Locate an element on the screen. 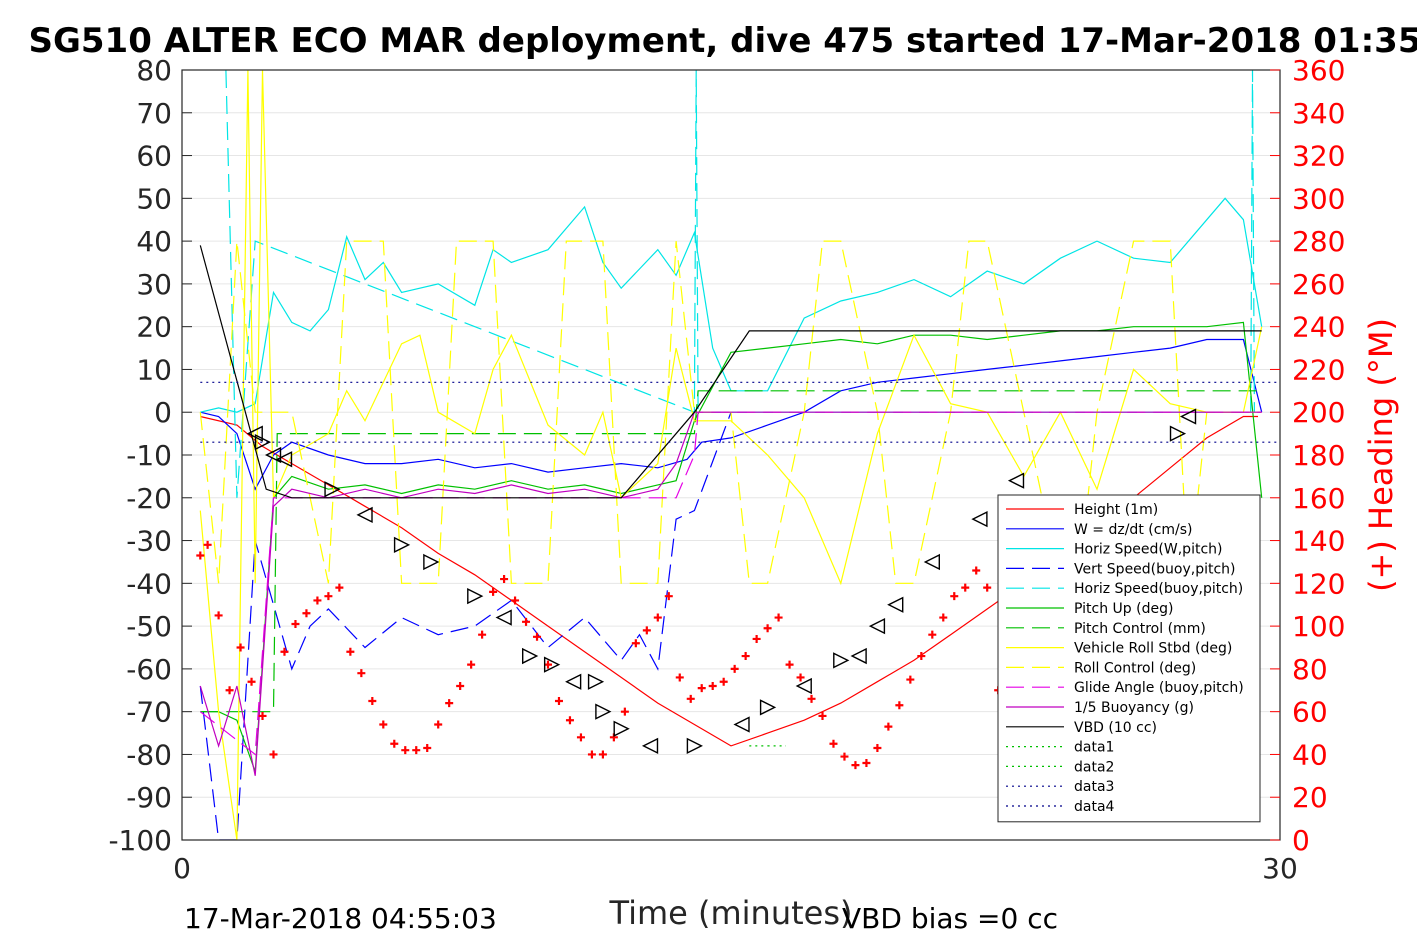 The height and width of the screenshot is (945, 1417). y-tick-label-right: 240 is located at coordinates (1318, 327).